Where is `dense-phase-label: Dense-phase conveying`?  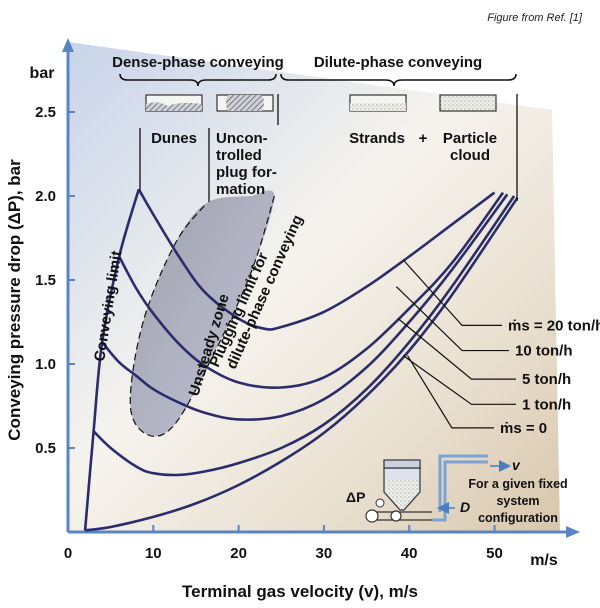
dense-phase-label: Dense-phase conveying is located at coordinates (198, 62).